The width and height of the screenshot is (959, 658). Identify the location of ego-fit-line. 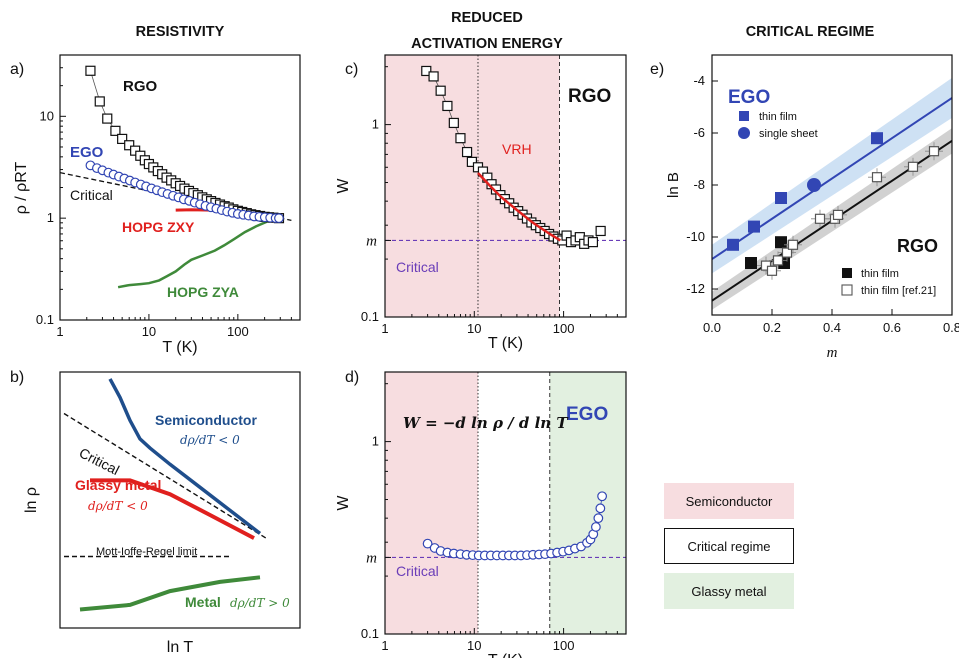
(832, 178).